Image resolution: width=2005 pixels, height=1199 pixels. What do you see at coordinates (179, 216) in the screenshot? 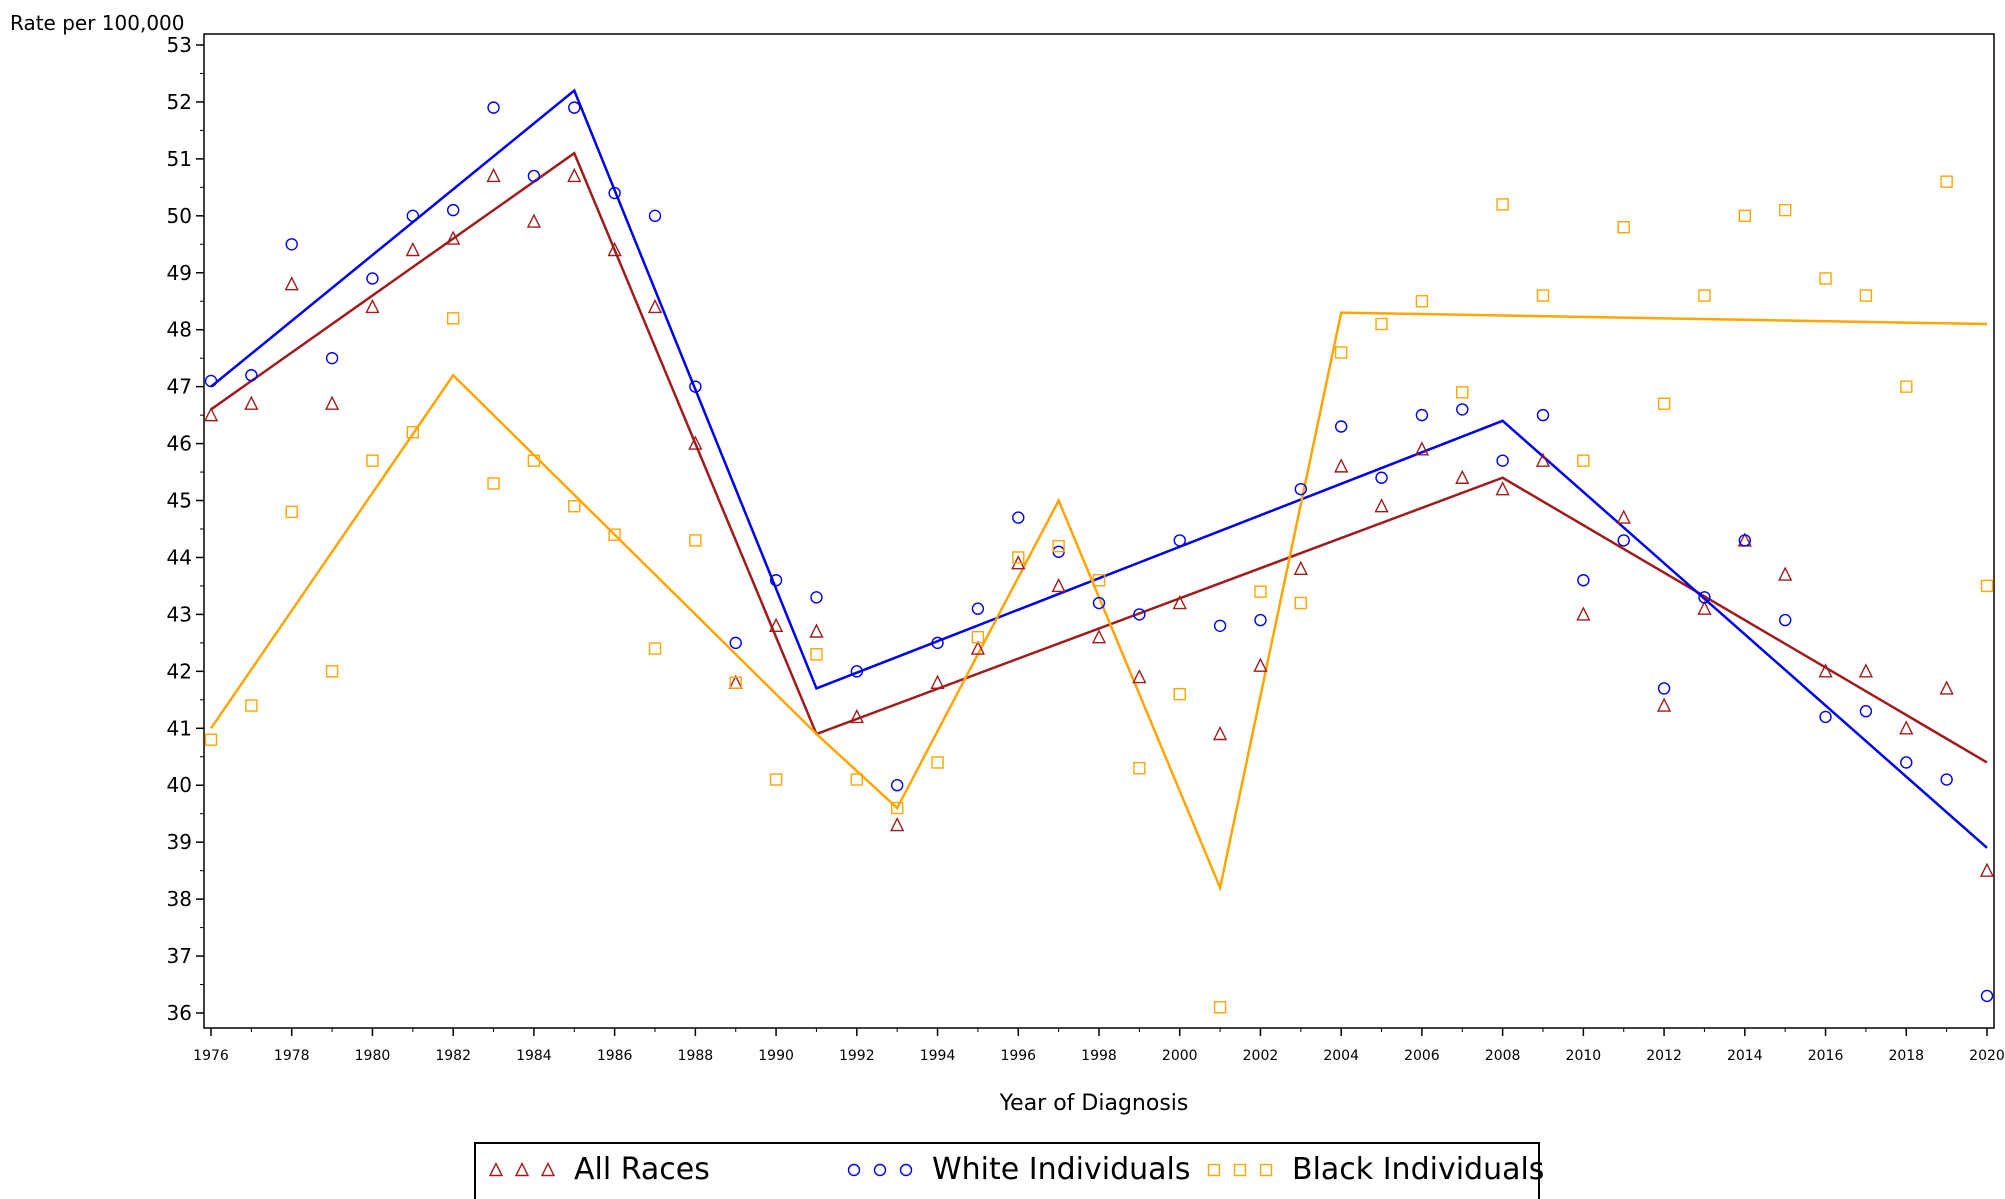
I see `y-tick-label: 50` at bounding box center [179, 216].